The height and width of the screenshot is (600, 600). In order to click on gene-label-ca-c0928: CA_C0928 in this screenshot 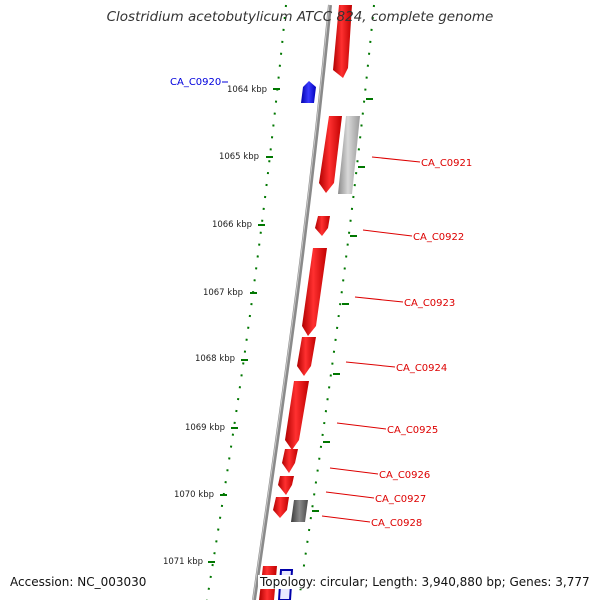, I will do `click(396, 523)`.